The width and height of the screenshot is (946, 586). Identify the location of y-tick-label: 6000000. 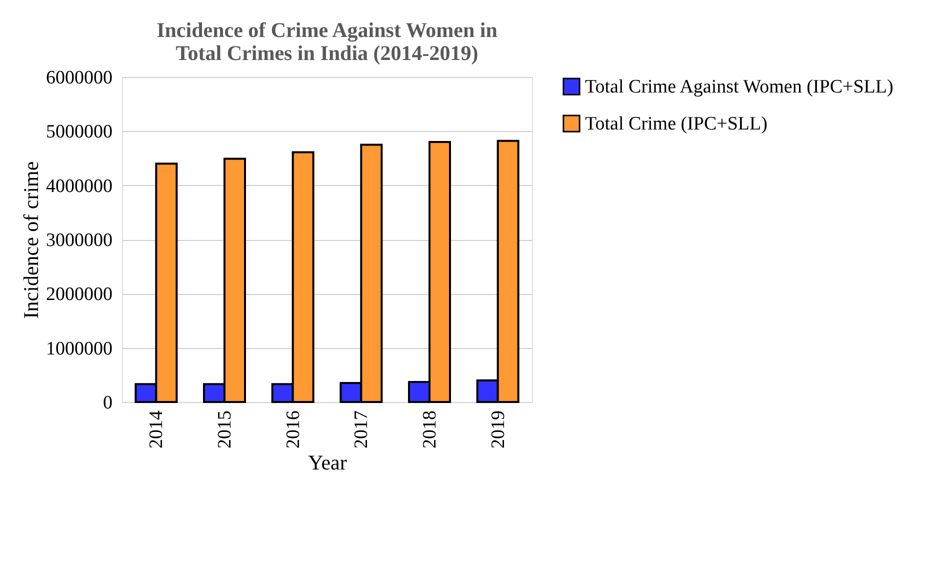
(79, 78).